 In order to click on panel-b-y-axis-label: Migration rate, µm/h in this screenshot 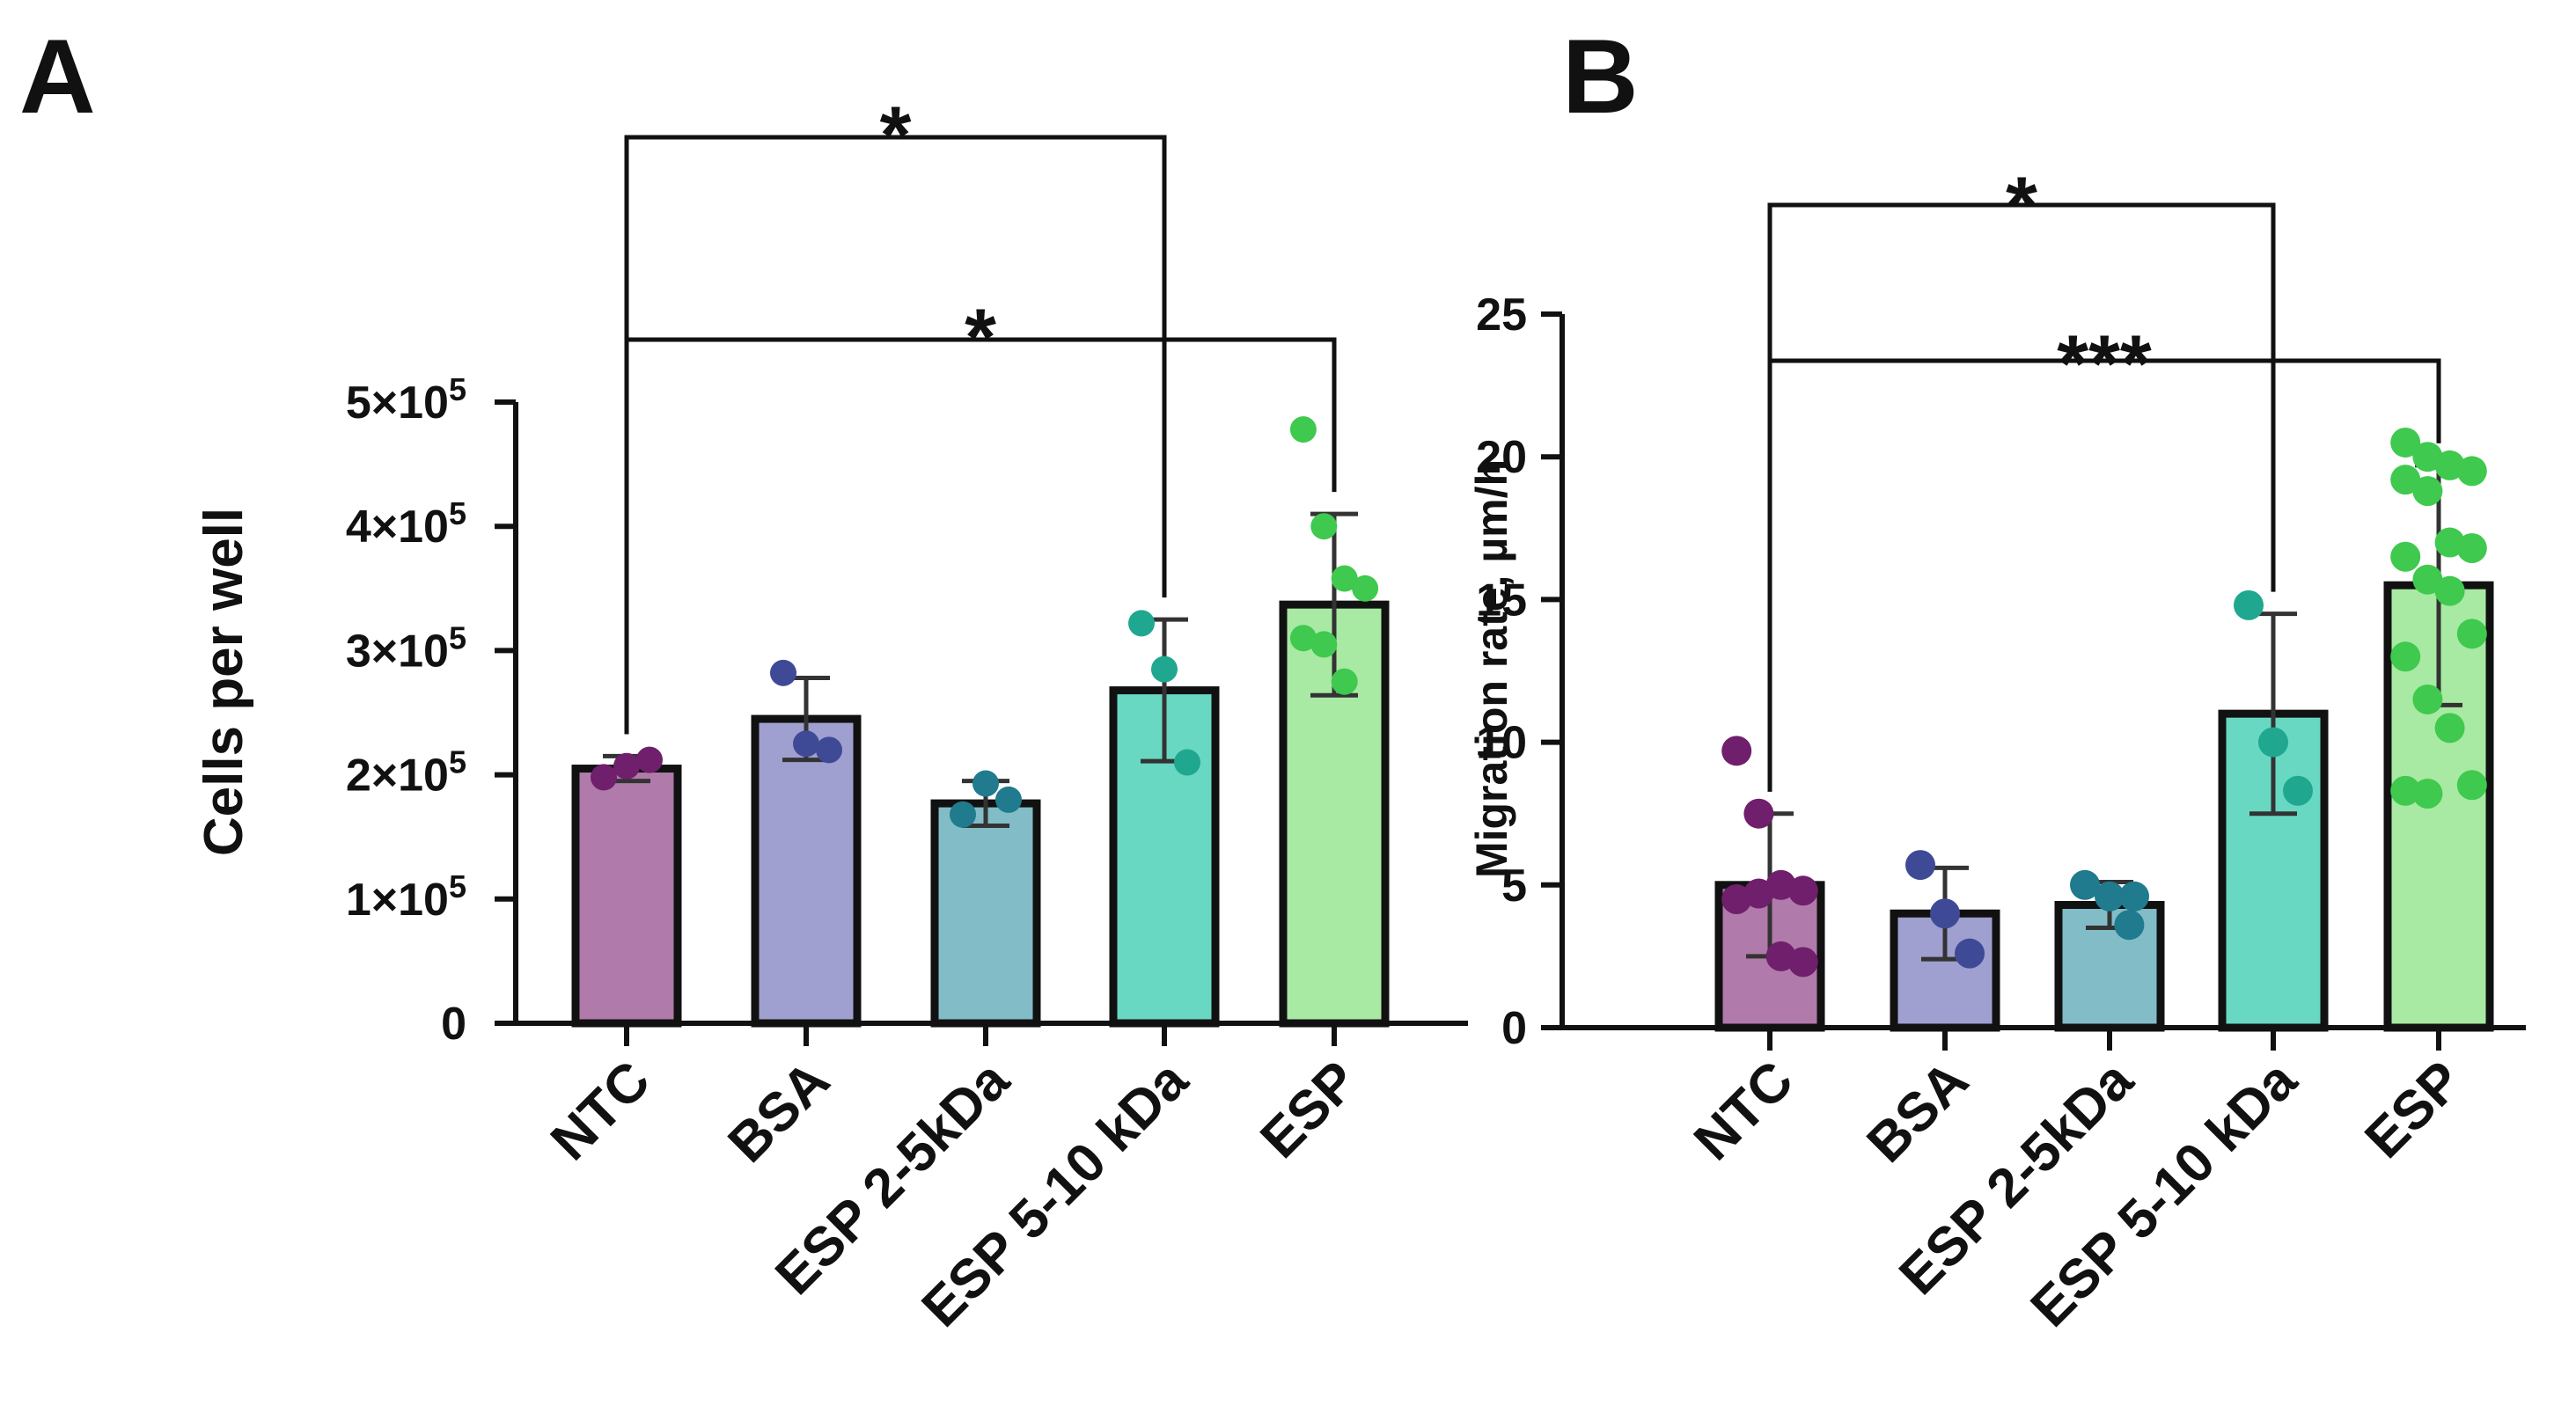, I will do `click(1491, 668)`.